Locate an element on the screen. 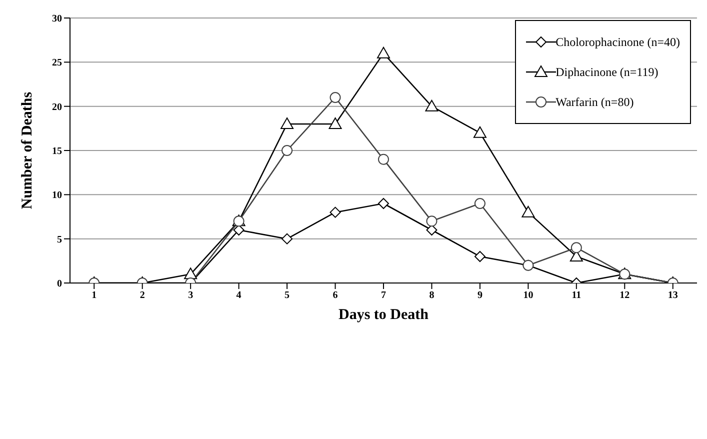 Image resolution: width=707 pixels, height=439 pixels. x-tick-label: 5 is located at coordinates (287, 296).